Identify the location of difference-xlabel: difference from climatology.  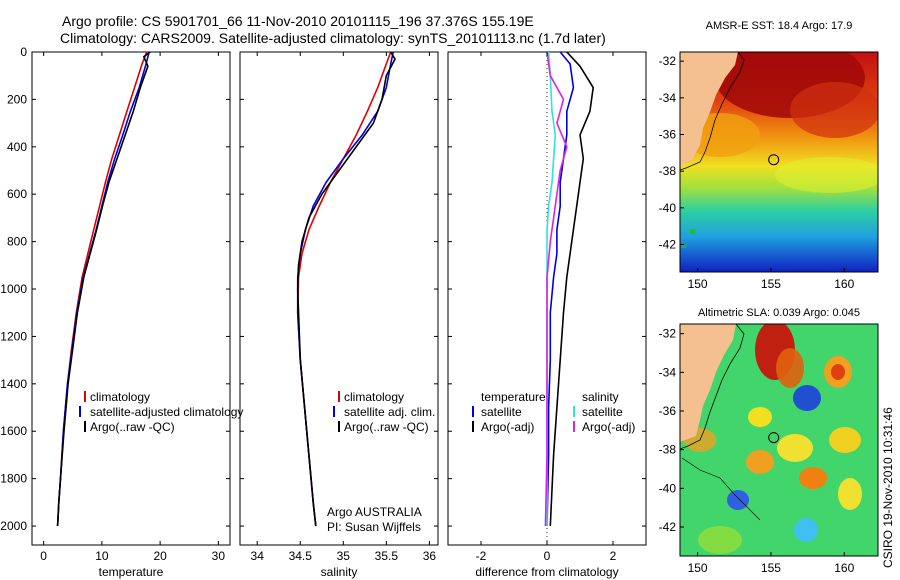
(546, 572).